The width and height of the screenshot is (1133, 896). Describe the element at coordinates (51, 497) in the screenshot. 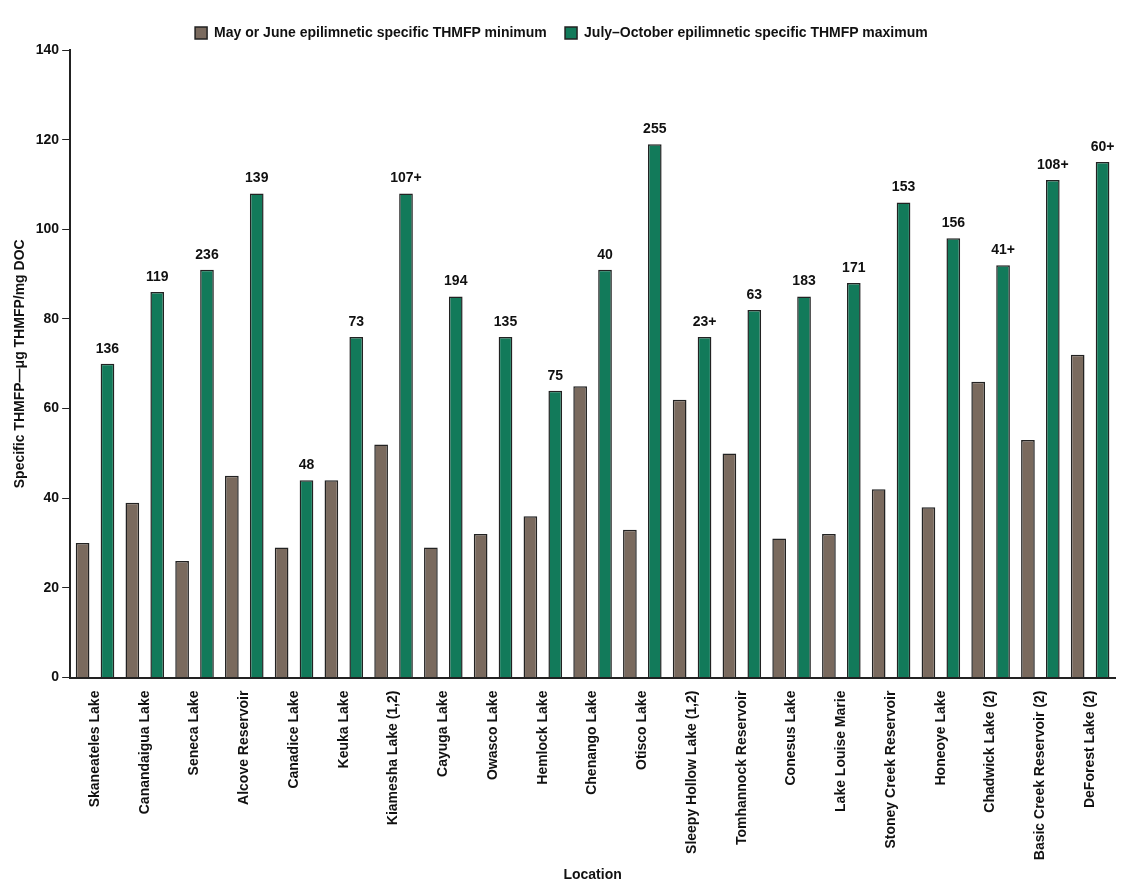

I see `y-tick-label: 40` at that location.